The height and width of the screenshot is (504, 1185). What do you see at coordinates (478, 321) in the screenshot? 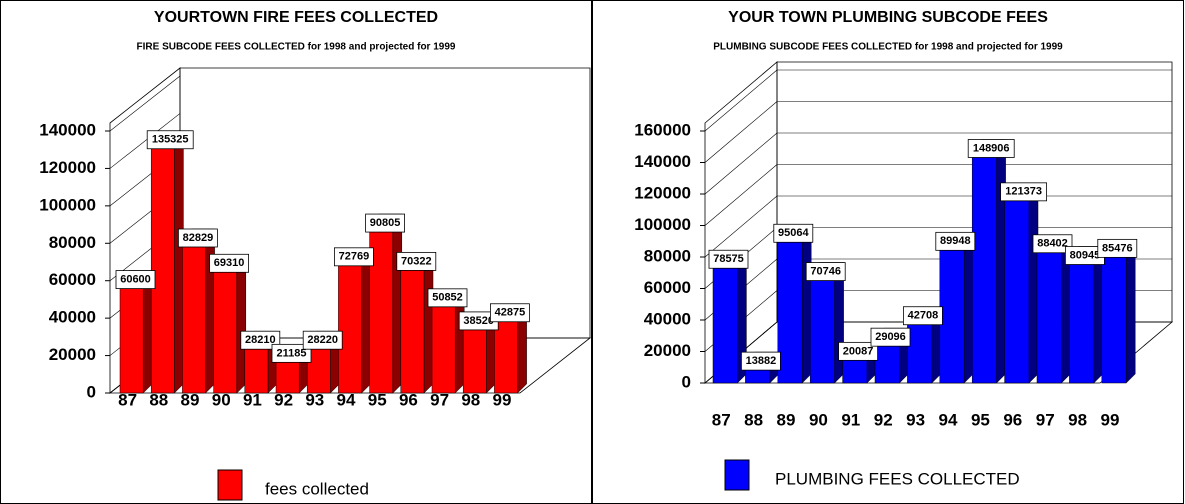
I see `value-label: 38520` at bounding box center [478, 321].